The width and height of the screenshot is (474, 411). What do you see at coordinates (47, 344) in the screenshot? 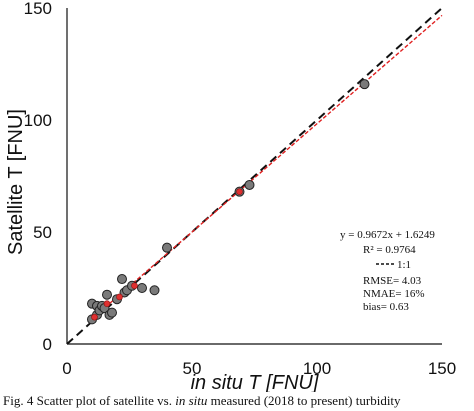
I see `y-tick-label: 0` at bounding box center [47, 344].